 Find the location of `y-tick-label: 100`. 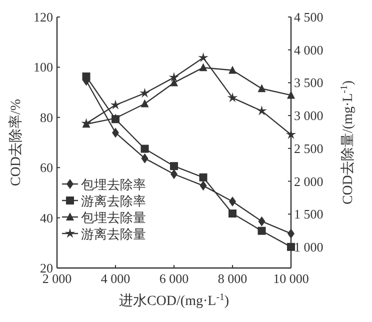

y-tick-label: 100 is located at coordinates (43, 67).